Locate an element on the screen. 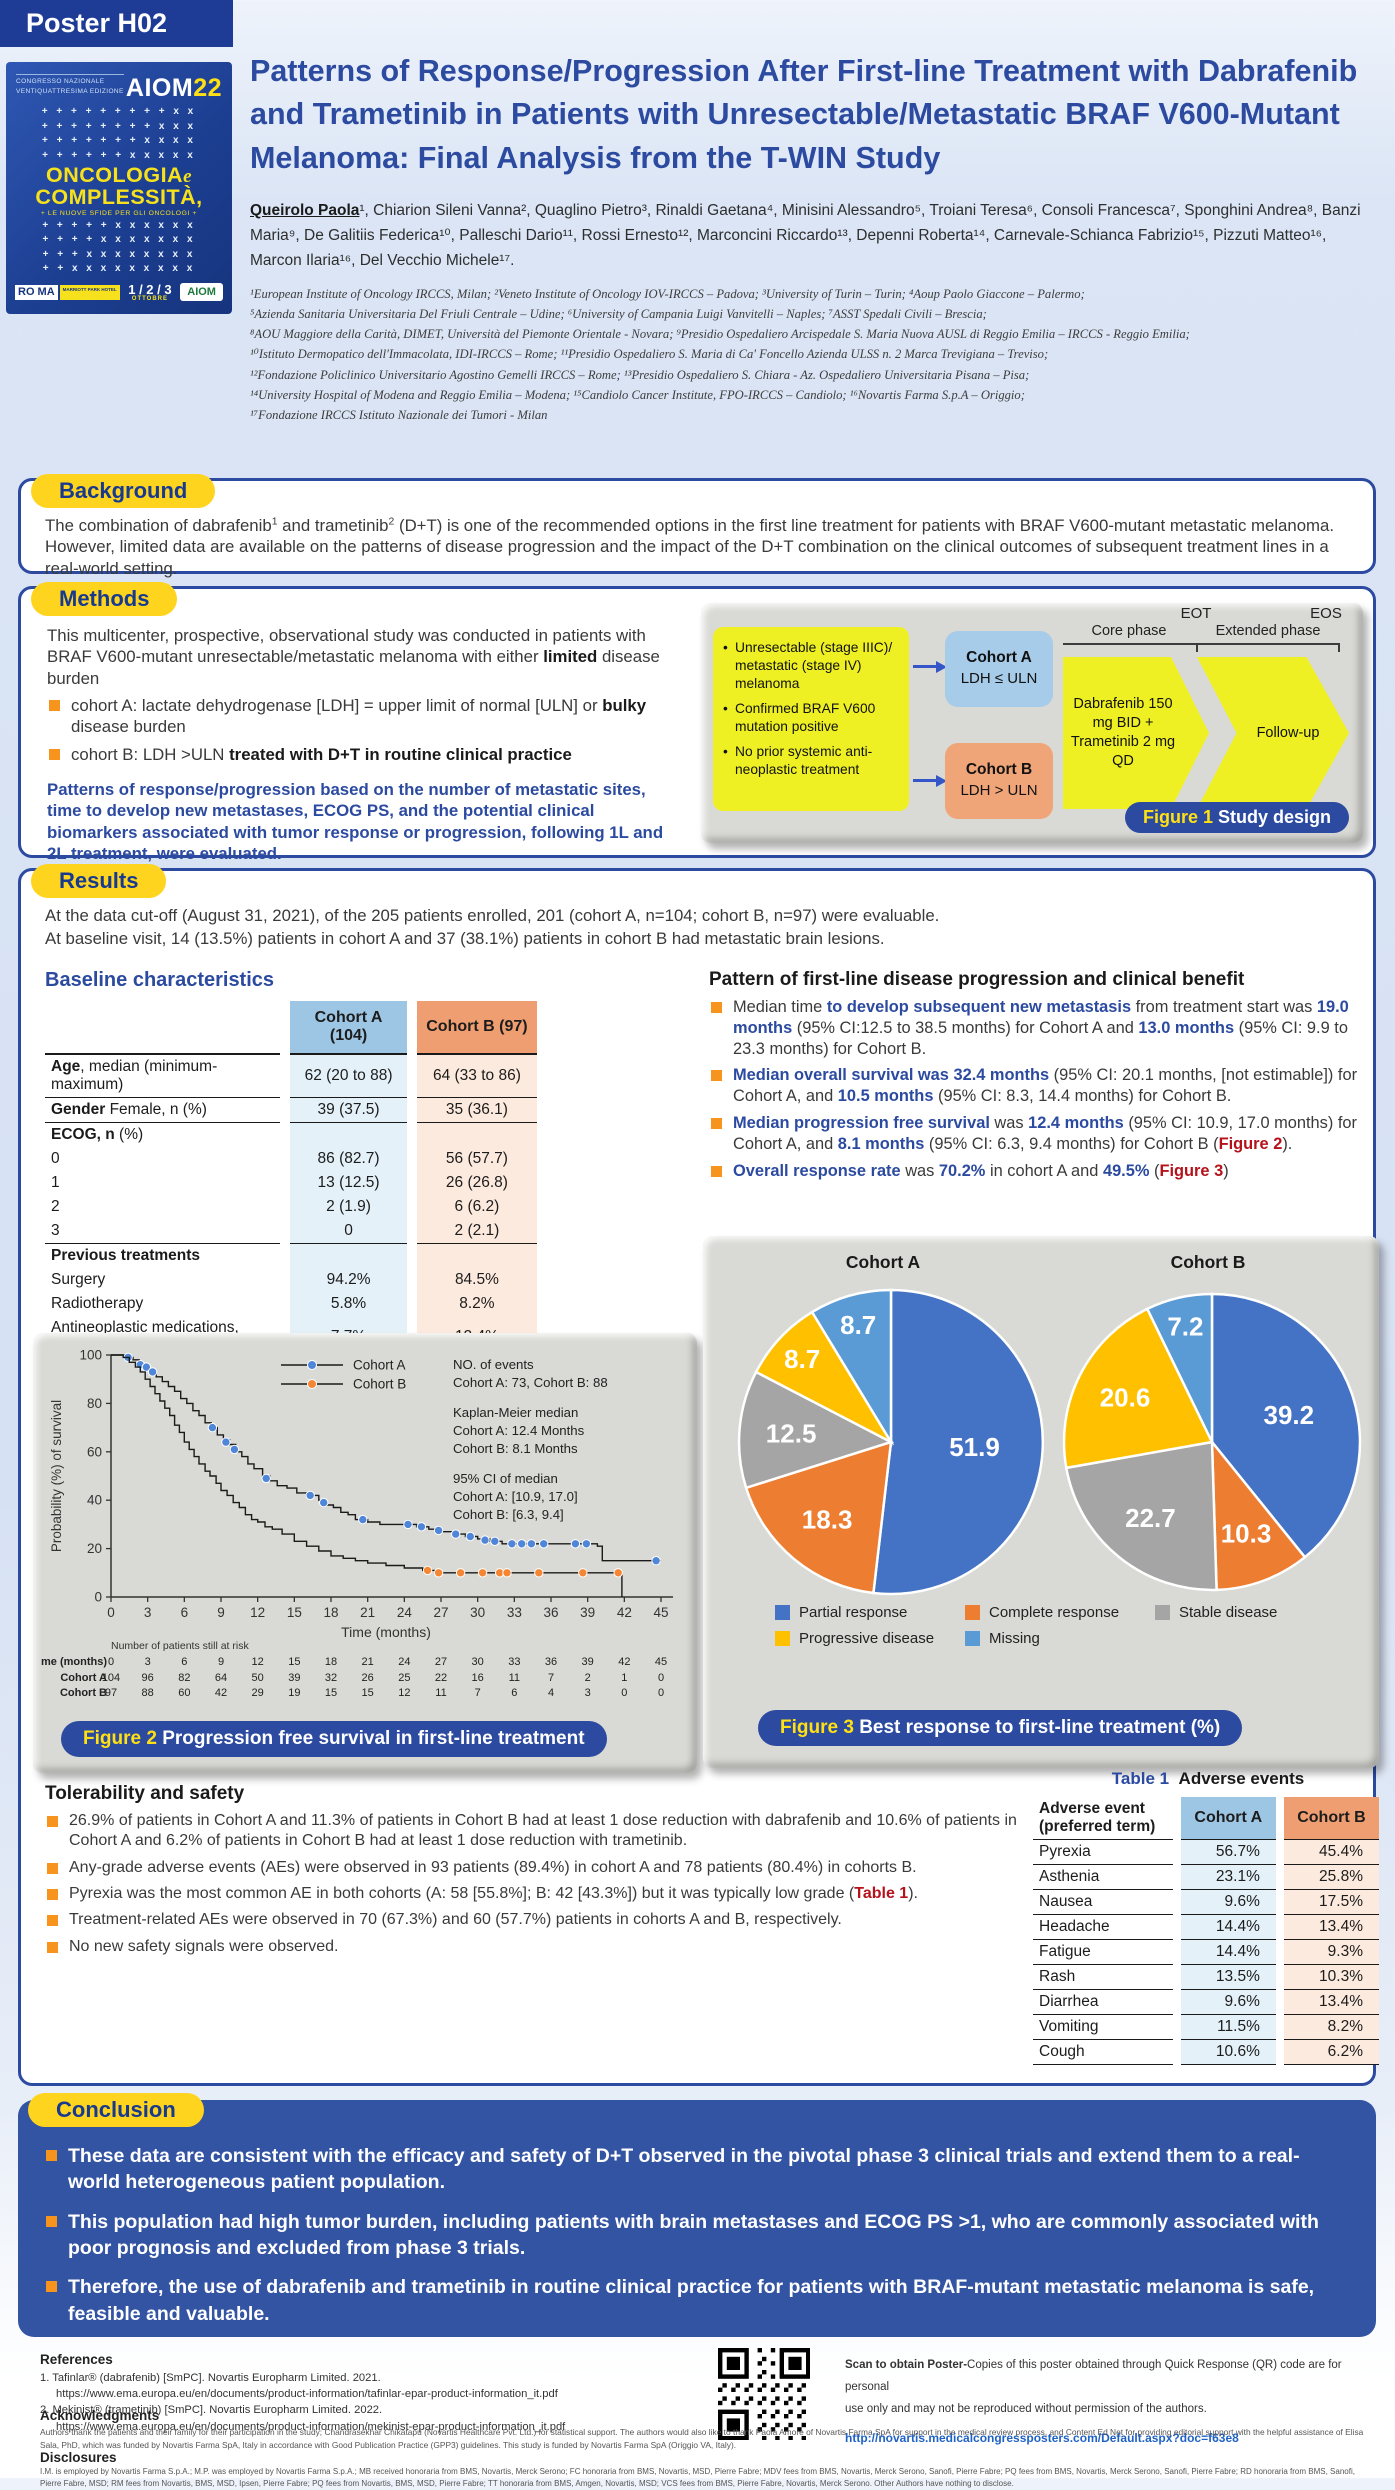 The height and width of the screenshot is (2490, 1395). cohort-a-box: Cohort A LDH ≤ ULN is located at coordinates (999, 669).